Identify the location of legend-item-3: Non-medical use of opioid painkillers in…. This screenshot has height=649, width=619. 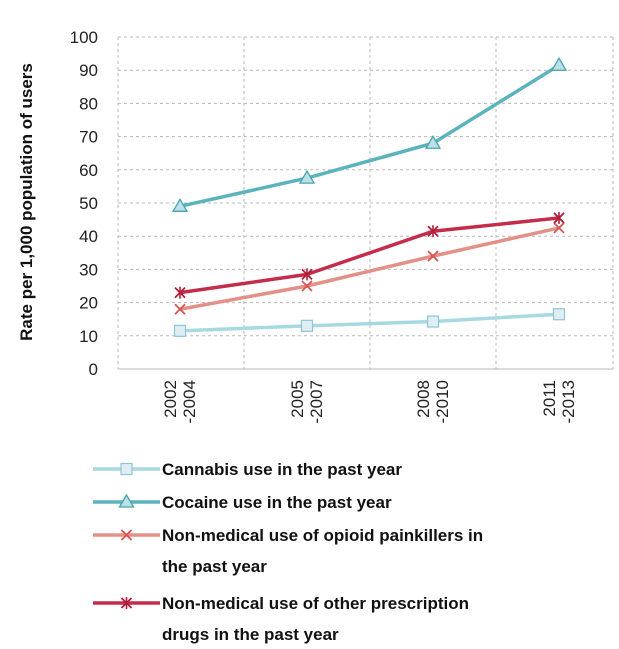
(288, 551).